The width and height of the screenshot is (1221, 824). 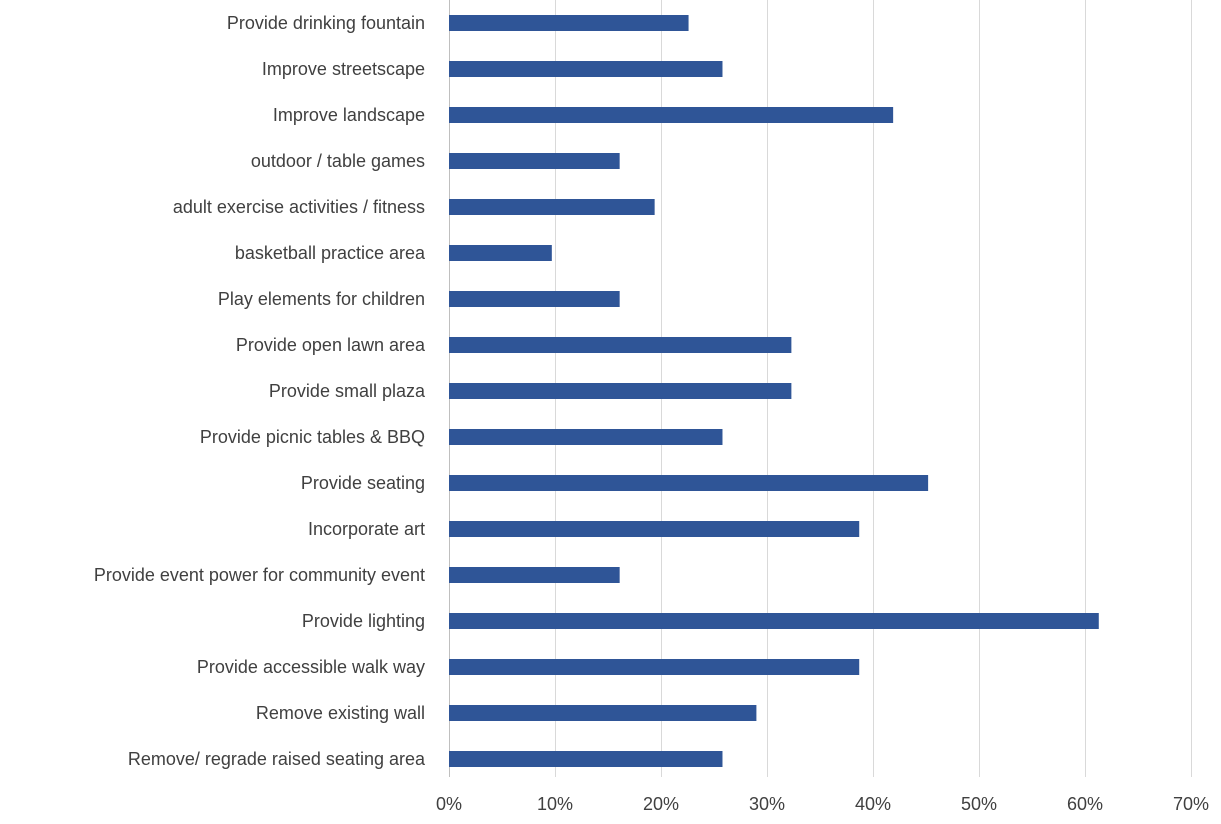 I want to click on category-label: Provide accessible walk way, so click(x=311, y=667).